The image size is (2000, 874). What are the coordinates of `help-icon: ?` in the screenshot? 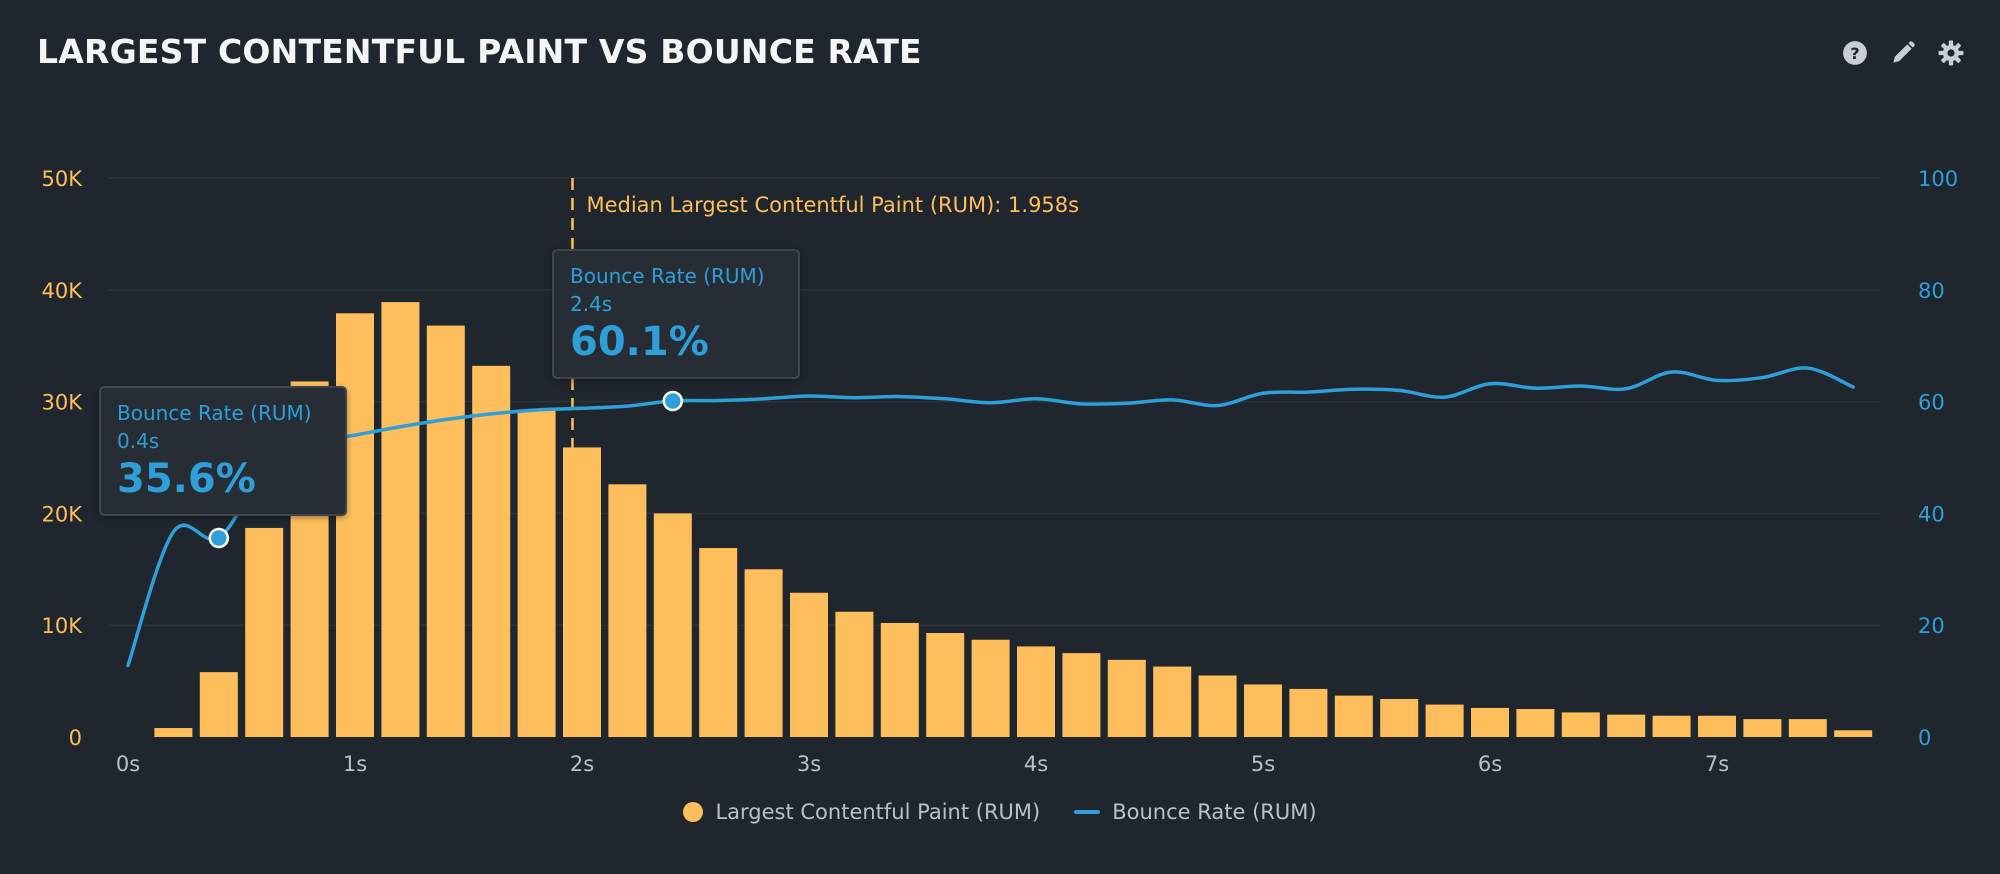 It's located at (1855, 53).